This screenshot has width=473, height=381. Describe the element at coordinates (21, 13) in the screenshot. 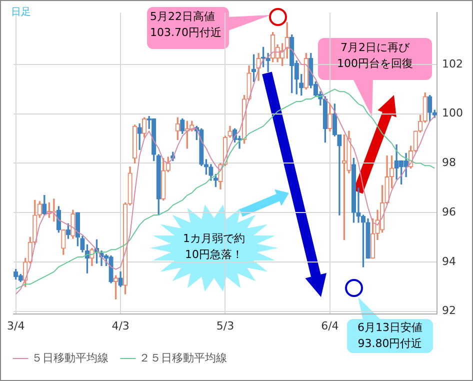

I see `annotation: 日足` at that location.